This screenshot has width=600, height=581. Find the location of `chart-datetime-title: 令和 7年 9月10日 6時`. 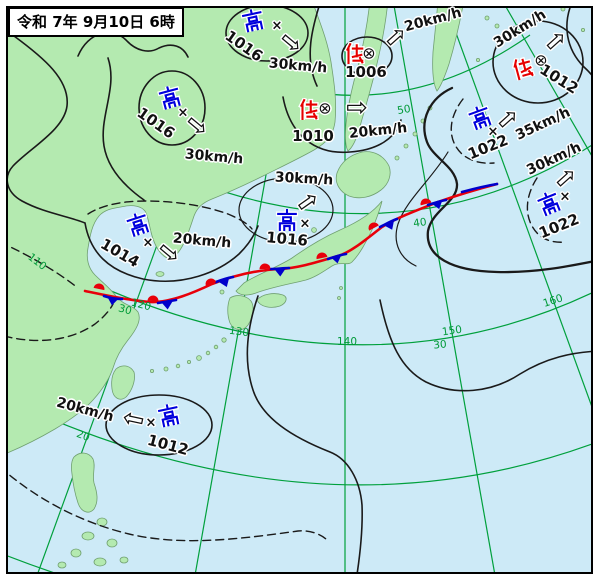

chart-datetime-title: 令和 7年 9月10日 6時 is located at coordinates (96, 22).